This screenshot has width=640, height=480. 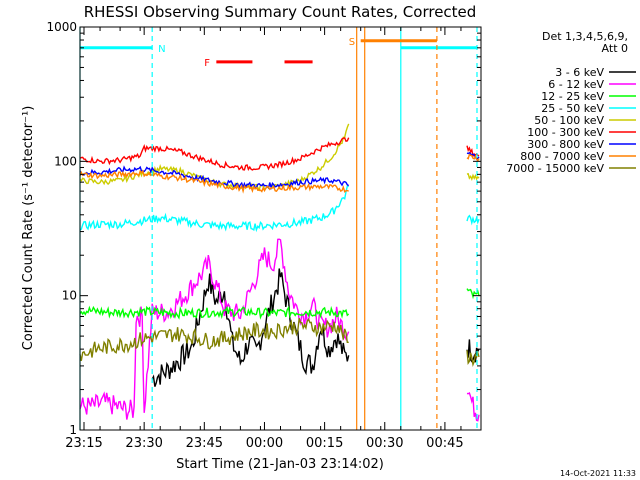 I want to click on y-tick-label: 10, so click(x=69, y=296).